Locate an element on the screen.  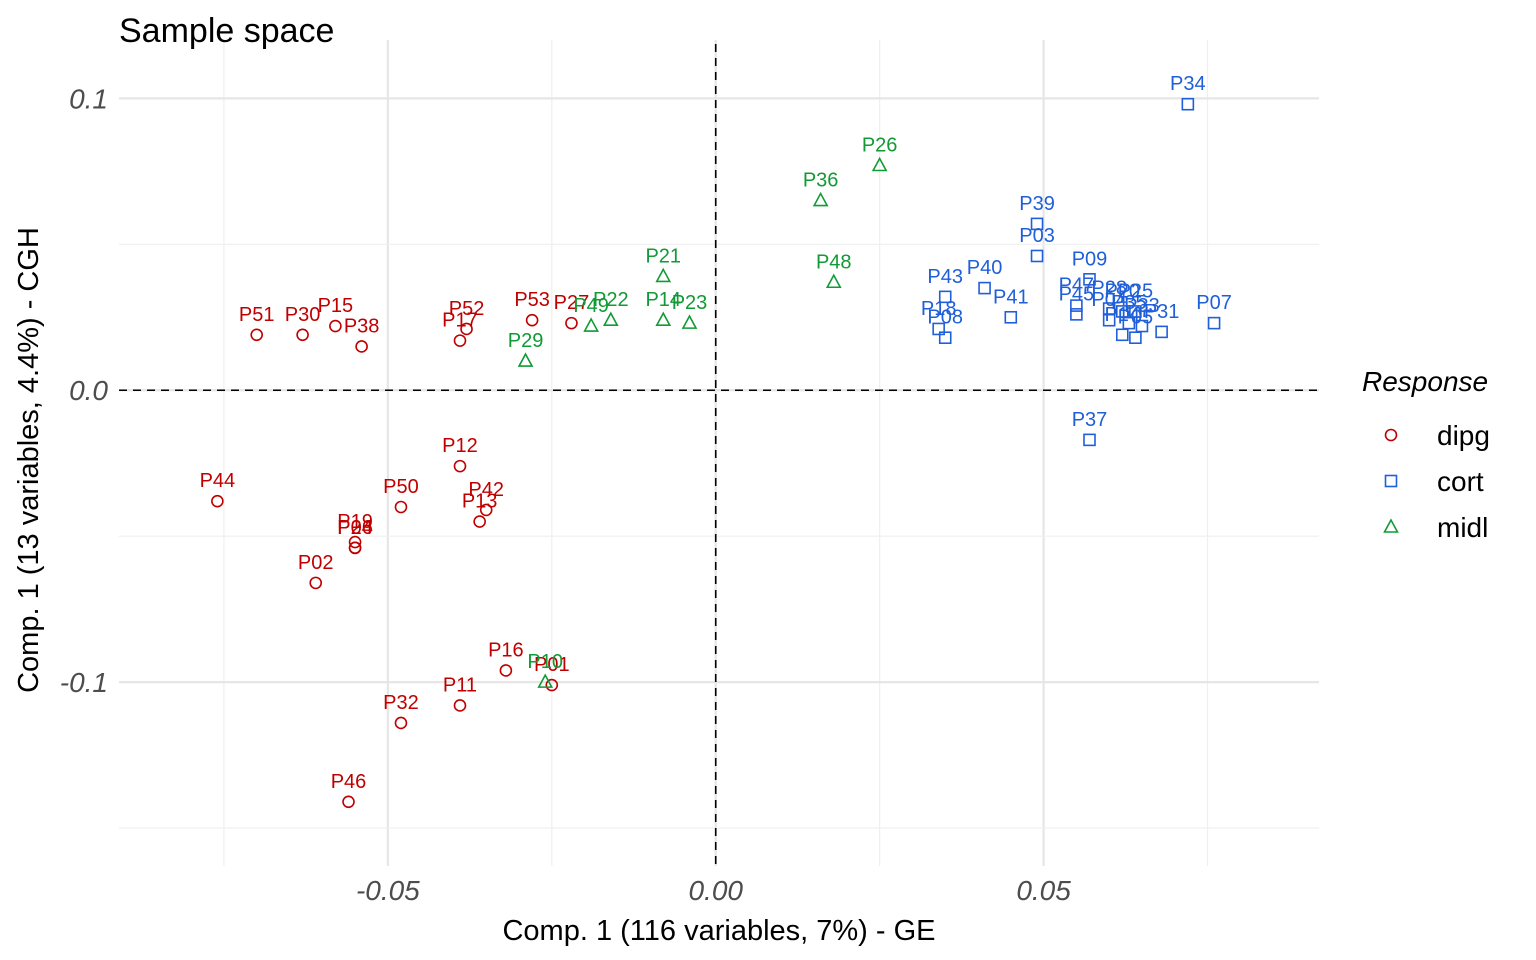
point-label-cort: P08 is located at coordinates (945, 318).